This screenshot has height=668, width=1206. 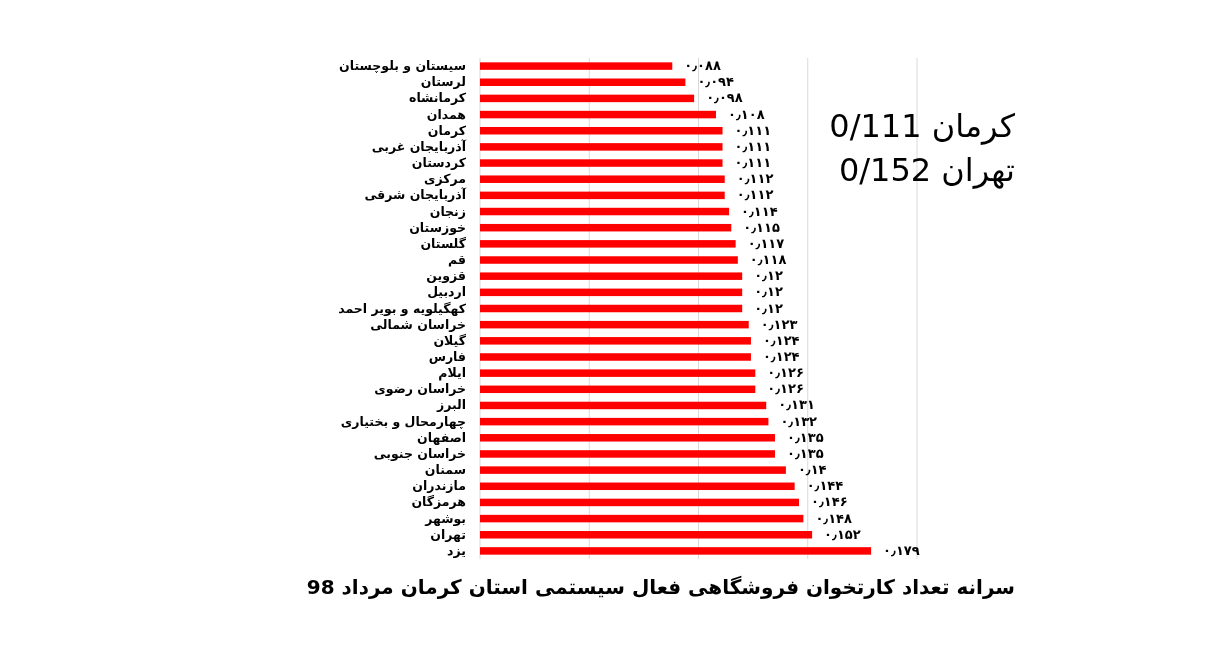 What do you see at coordinates (446, 276) in the screenshot?
I see `y-tick-label: قزوین` at bounding box center [446, 276].